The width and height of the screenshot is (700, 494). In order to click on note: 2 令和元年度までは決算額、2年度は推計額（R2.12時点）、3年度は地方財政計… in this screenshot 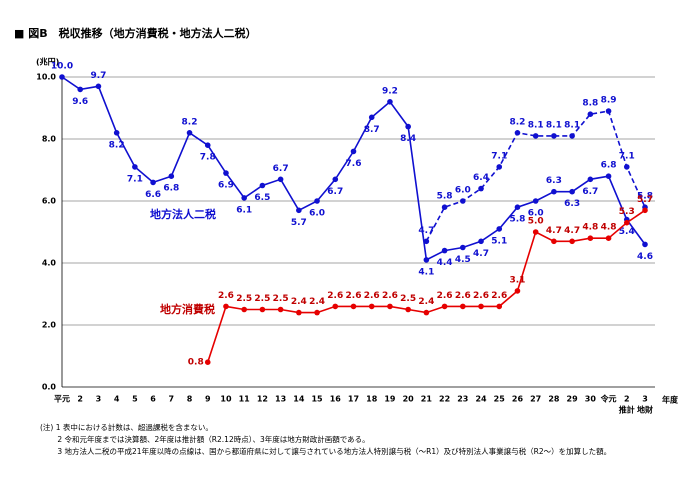, I will do `click(205, 439)`.